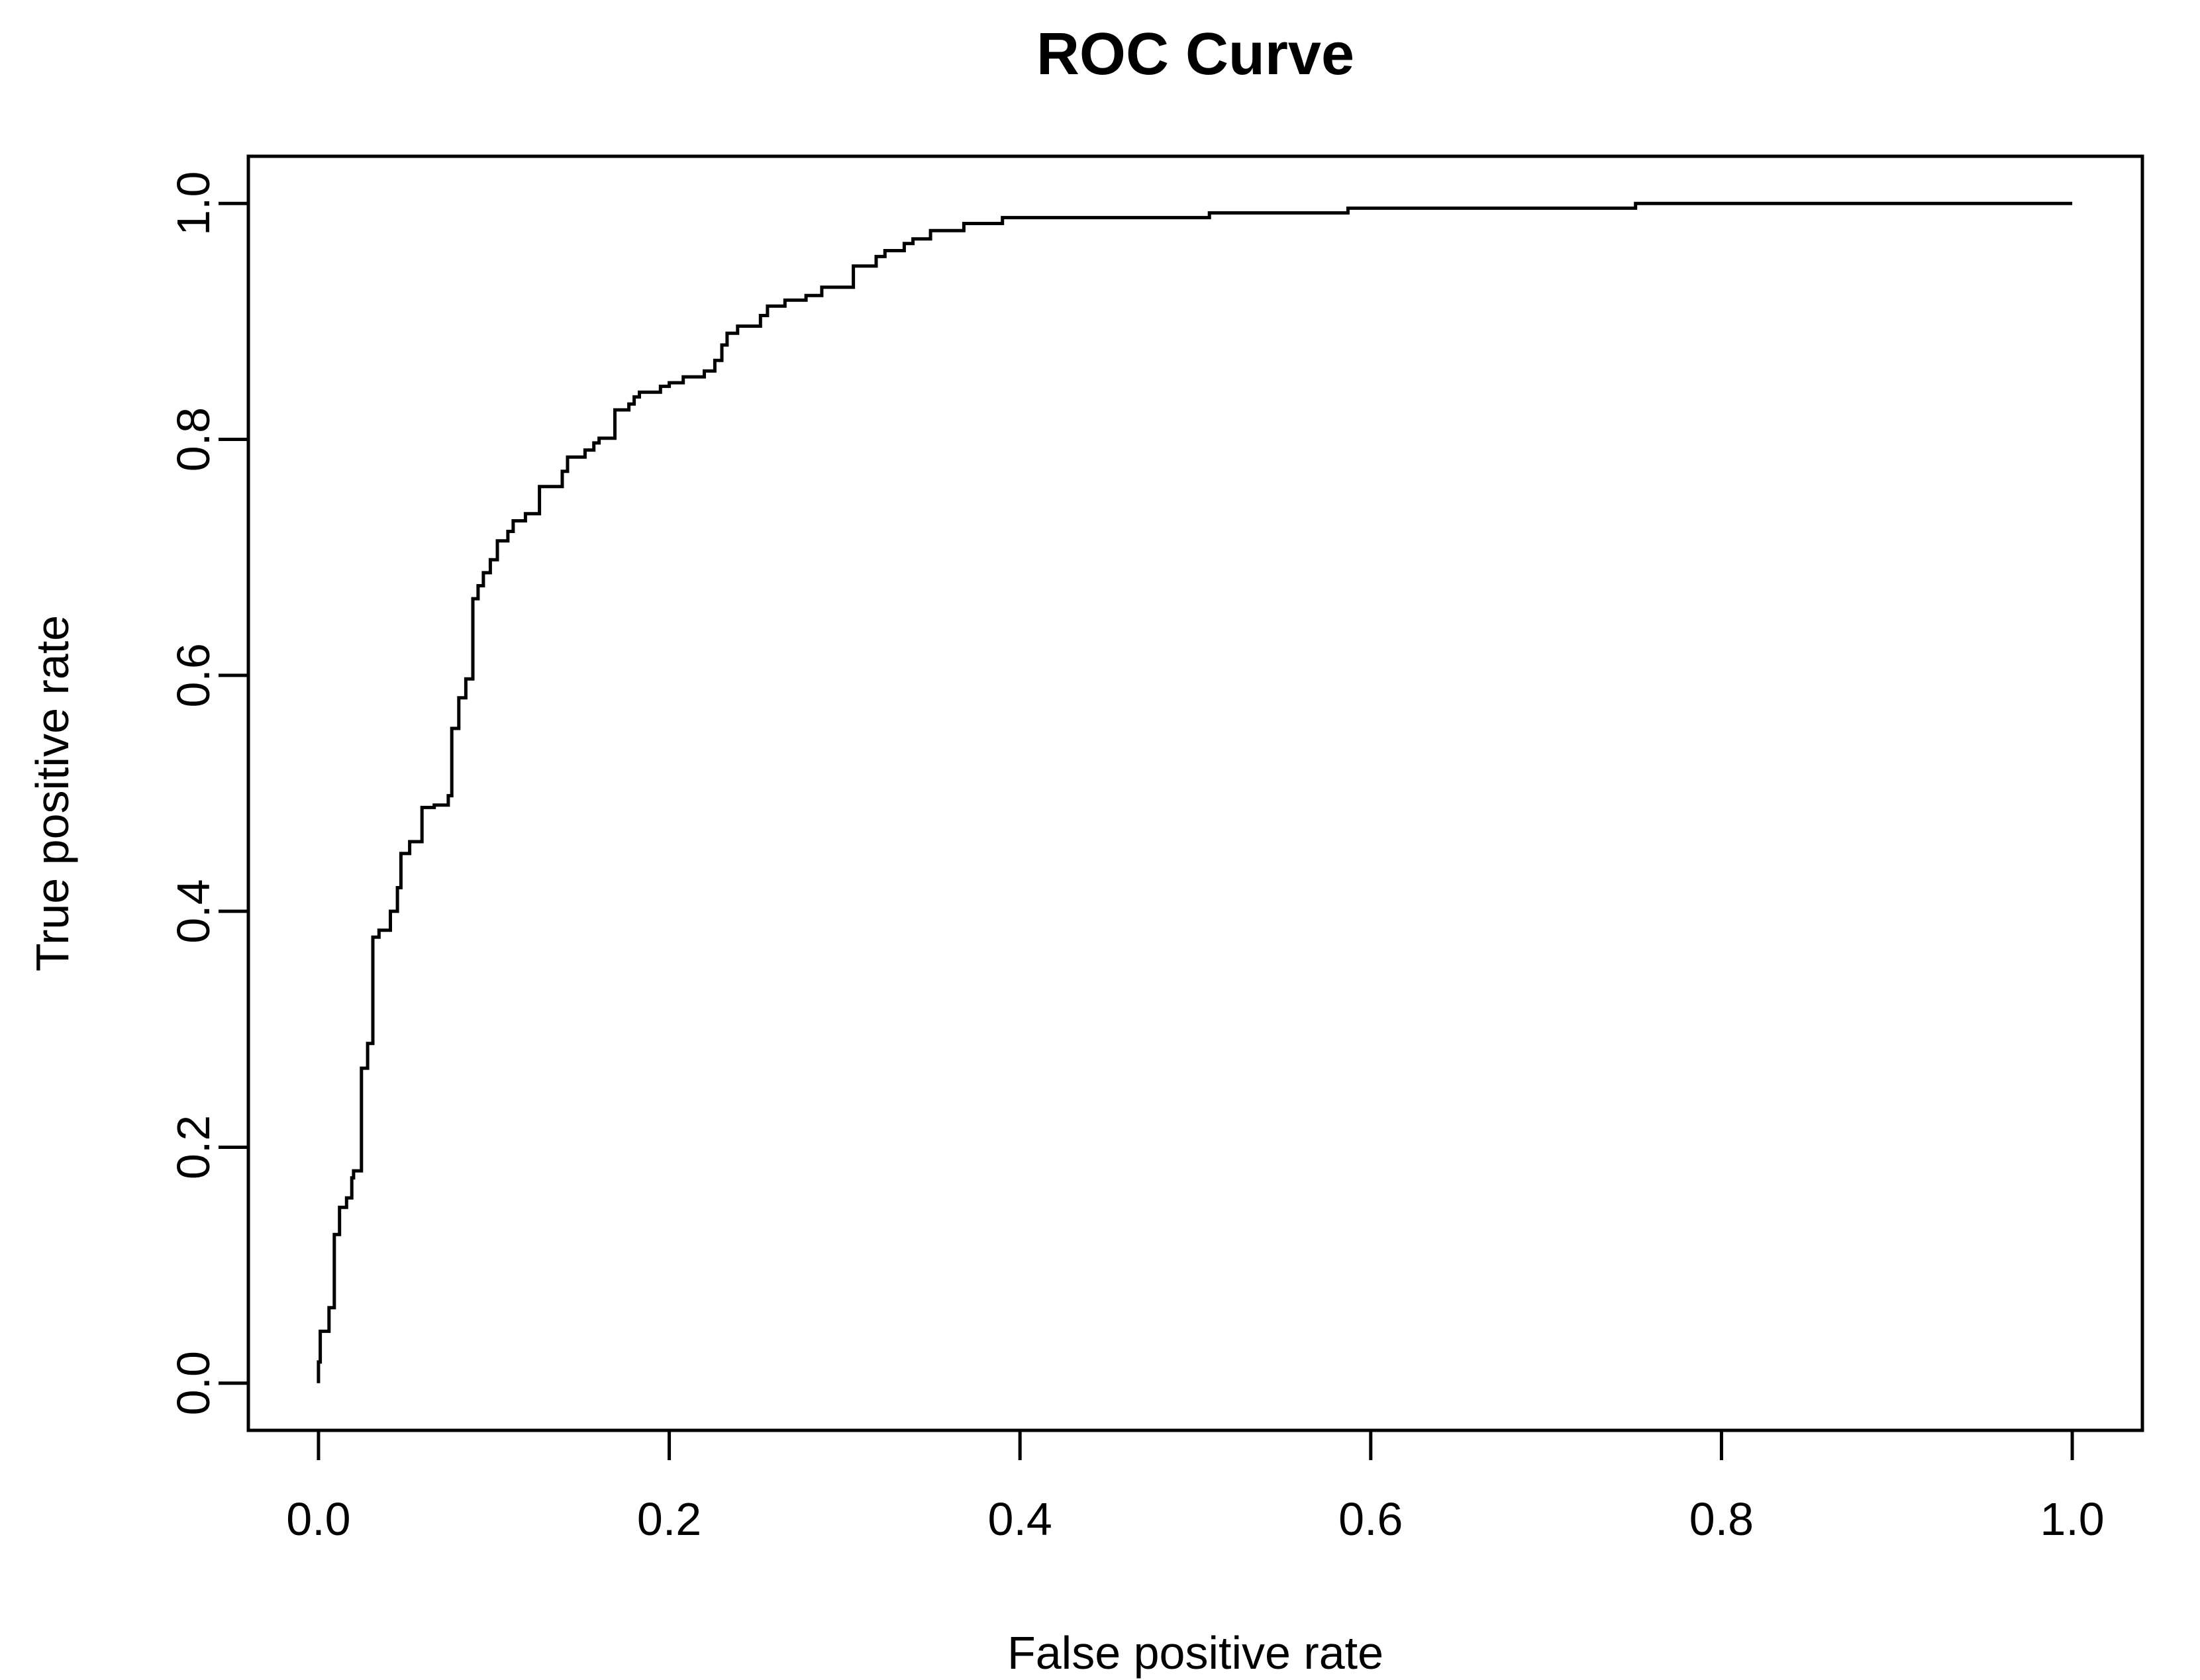 The height and width of the screenshot is (1680, 2200). I want to click on y-axis-tick-labels: 0.0 0.2 0.4 0.6 0.8 1.0, so click(194, 794).